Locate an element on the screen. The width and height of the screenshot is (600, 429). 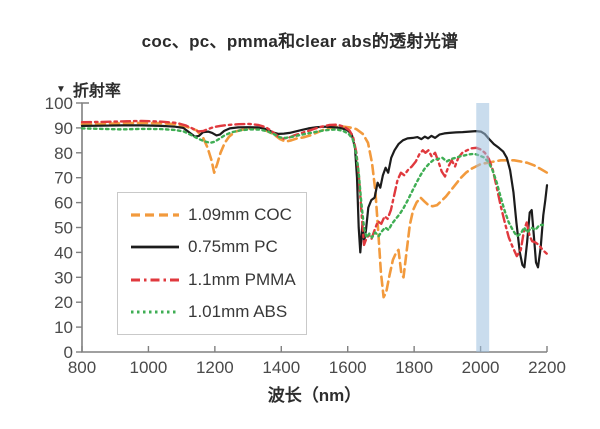
x-axis-label: 波长（nm） is located at coordinates (314, 395).